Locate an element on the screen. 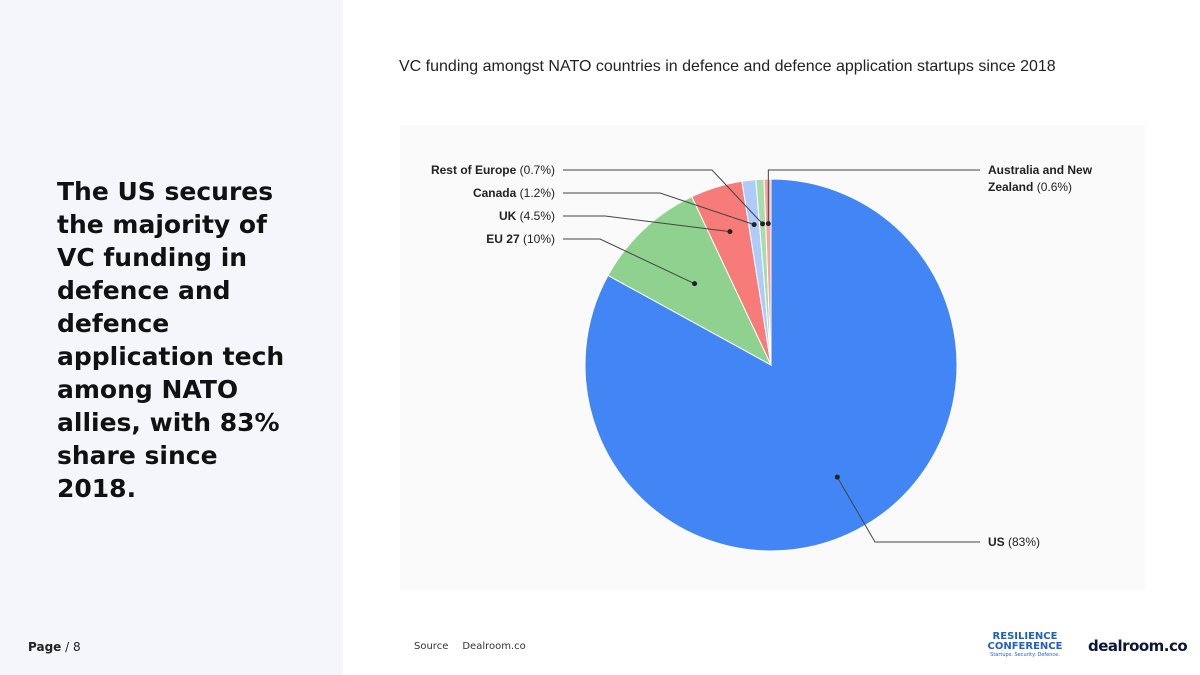  source-label: Source is located at coordinates (431, 646).